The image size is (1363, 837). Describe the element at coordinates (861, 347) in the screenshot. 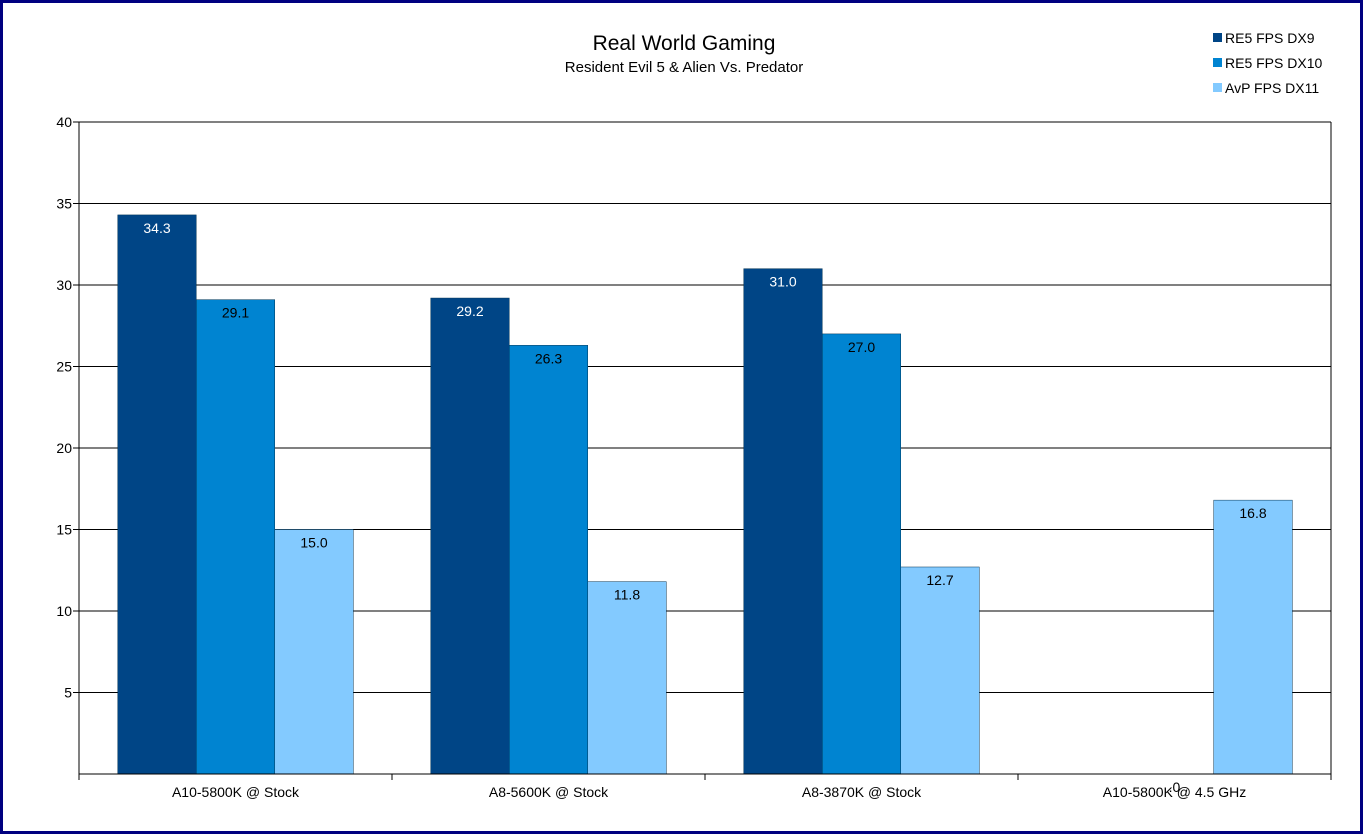

I see `data-label: 27.0` at that location.